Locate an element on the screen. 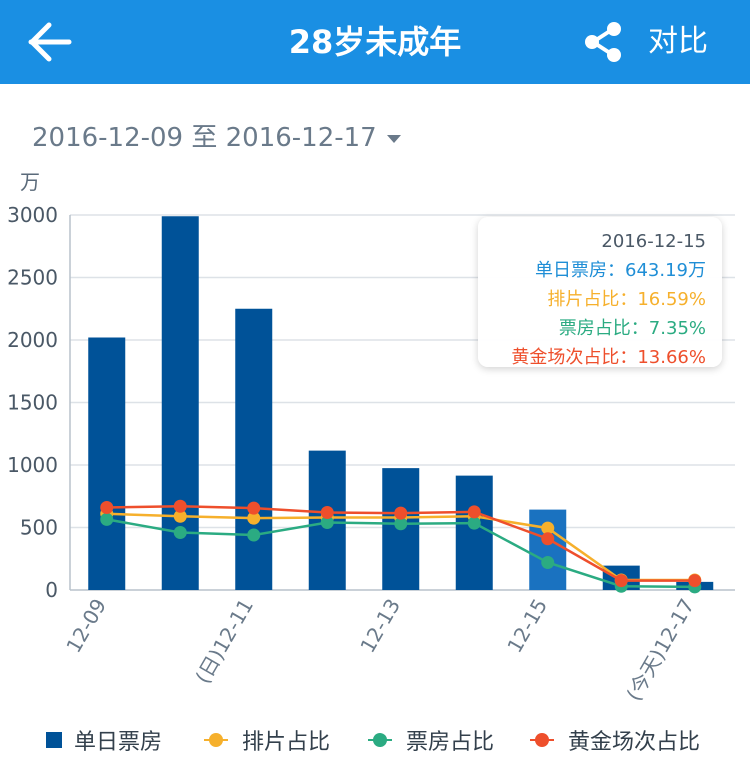 This screenshot has height=764, width=750. top-navigation-bar: 28岁未成年 对比 is located at coordinates (375, 42).